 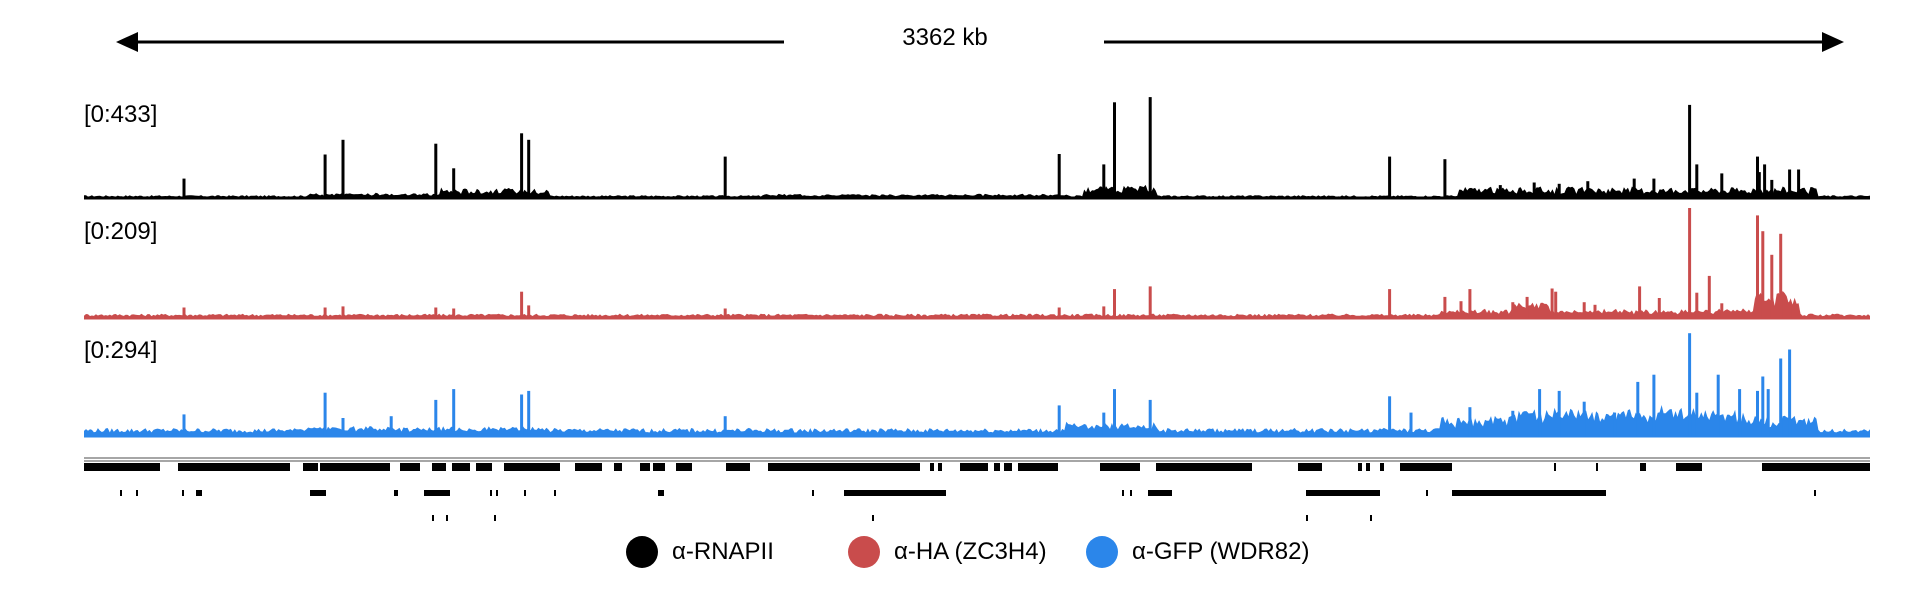 What do you see at coordinates (980, 42) in the screenshot?
I see `scale-bar` at bounding box center [980, 42].